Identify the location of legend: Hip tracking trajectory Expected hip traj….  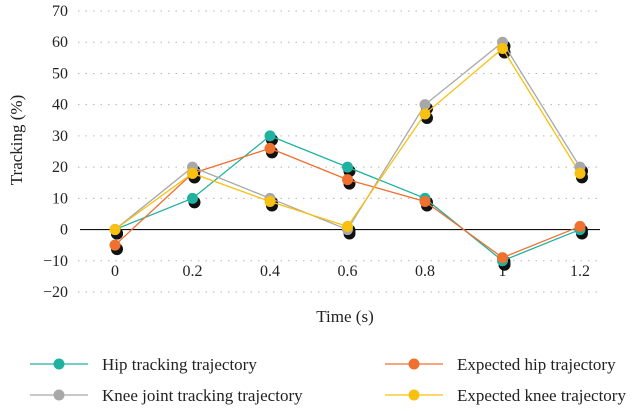
(328, 380).